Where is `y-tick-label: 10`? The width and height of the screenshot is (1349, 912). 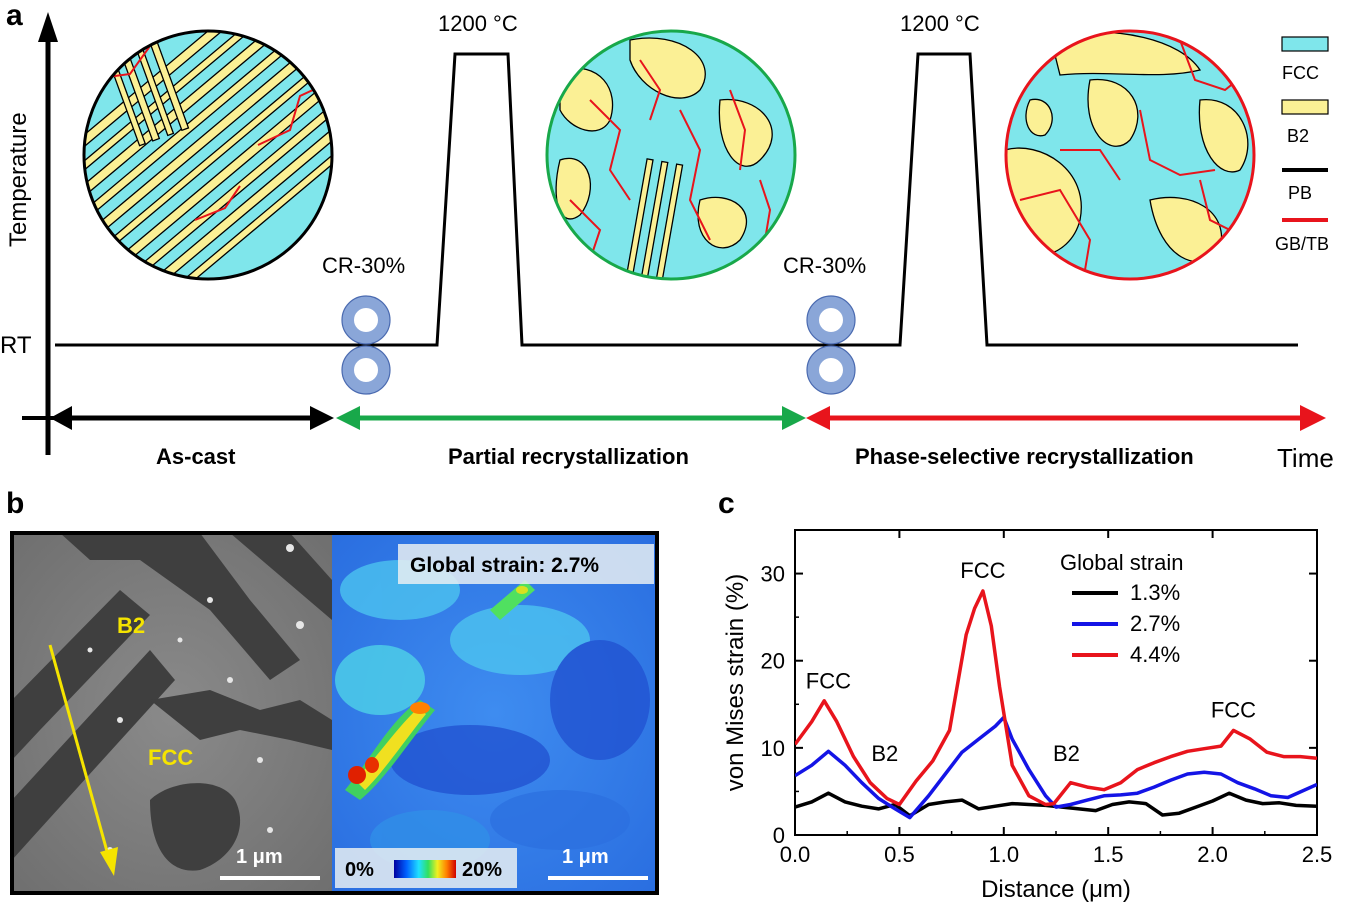
y-tick-label: 10 is located at coordinates (773, 748).